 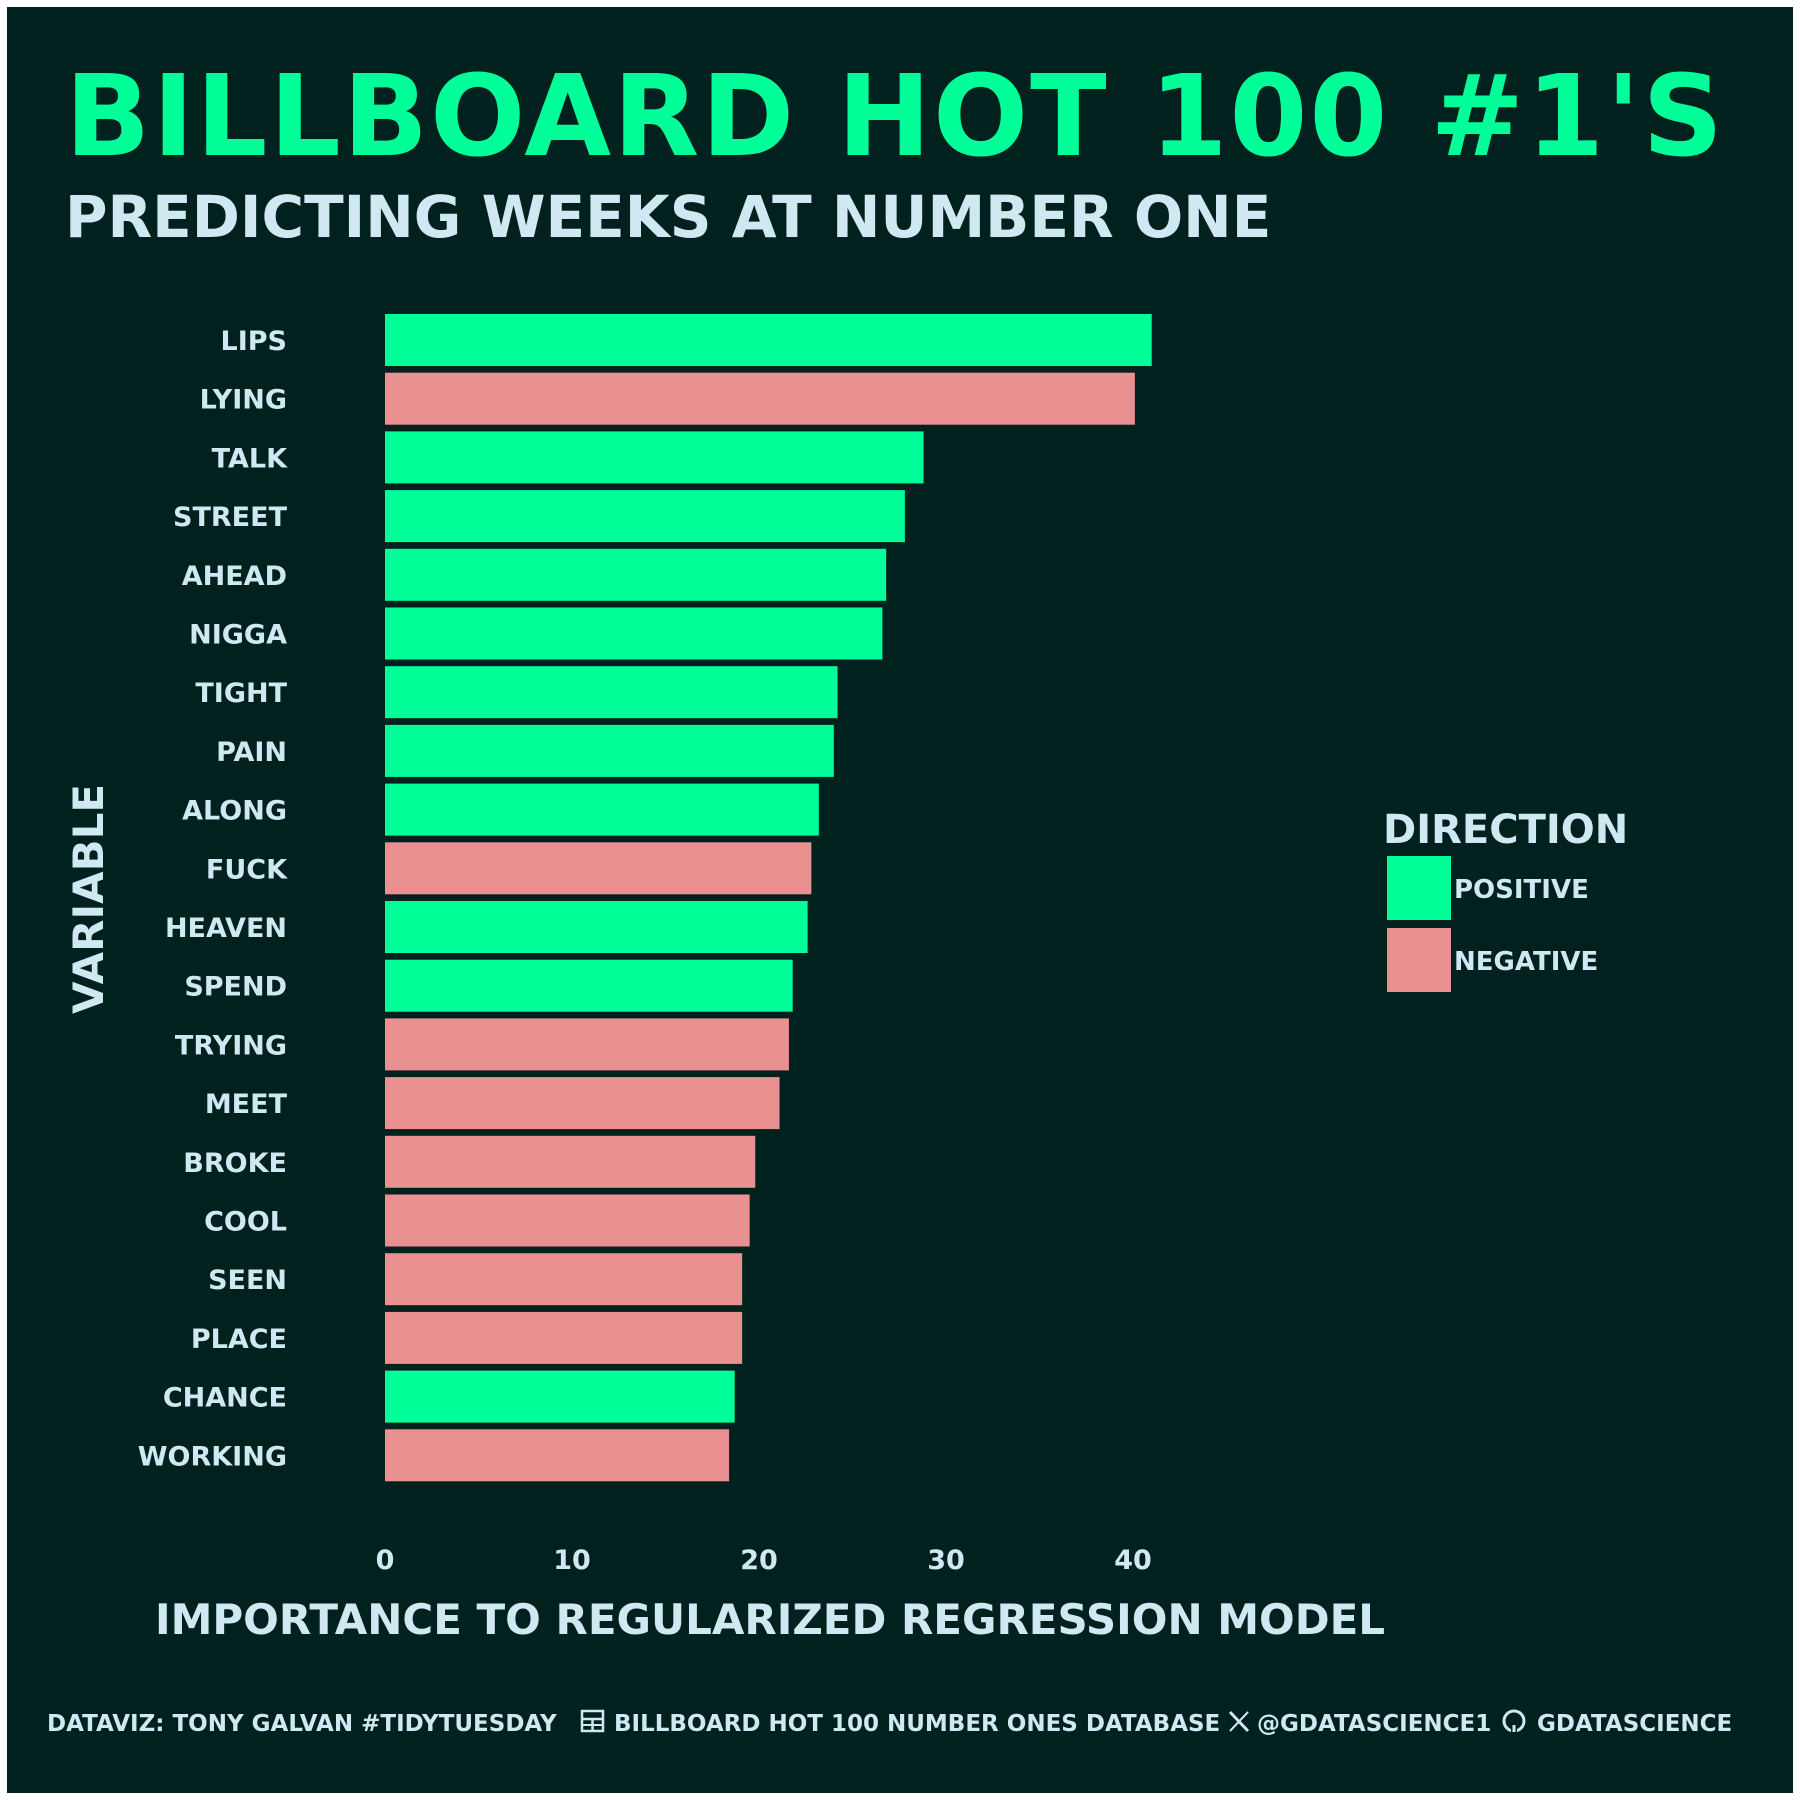 I want to click on legend: DIRECTION POSITIVE NEGATIVE, so click(x=1505, y=899).